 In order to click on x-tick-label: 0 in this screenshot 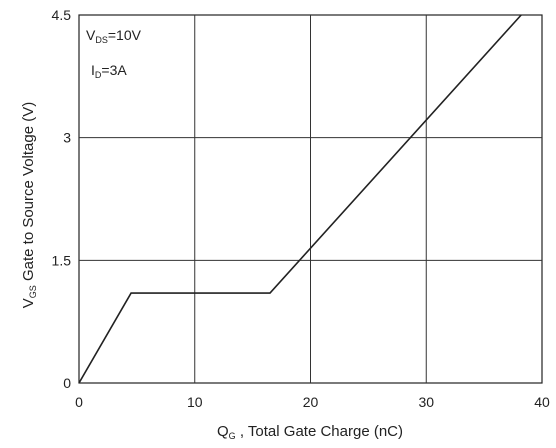, I will do `click(79, 402)`.